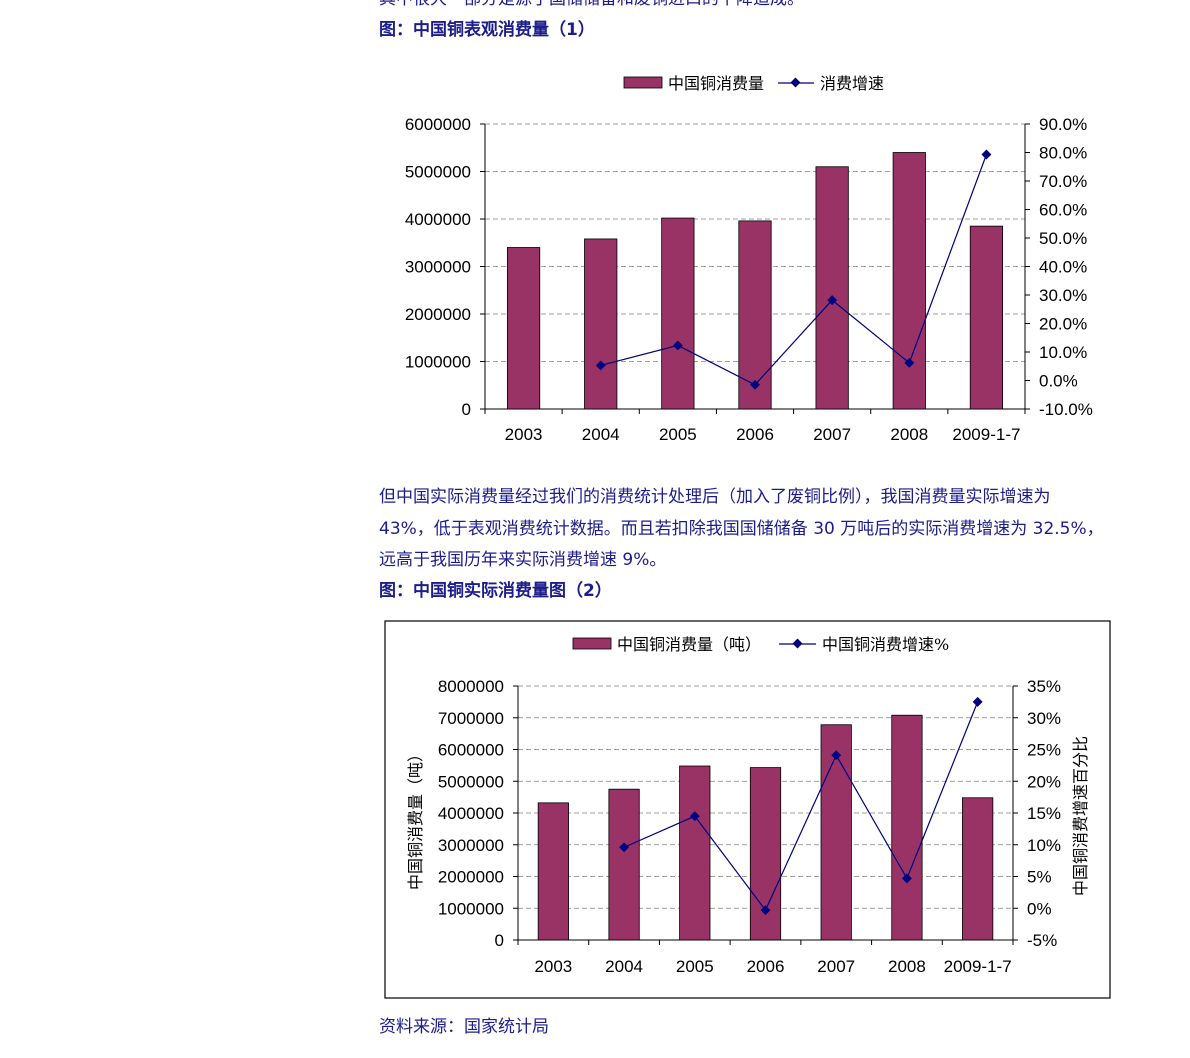  Describe the element at coordinates (689, 644) in the screenshot. I see `legend-label: 中国铜消费量（吨）` at that location.